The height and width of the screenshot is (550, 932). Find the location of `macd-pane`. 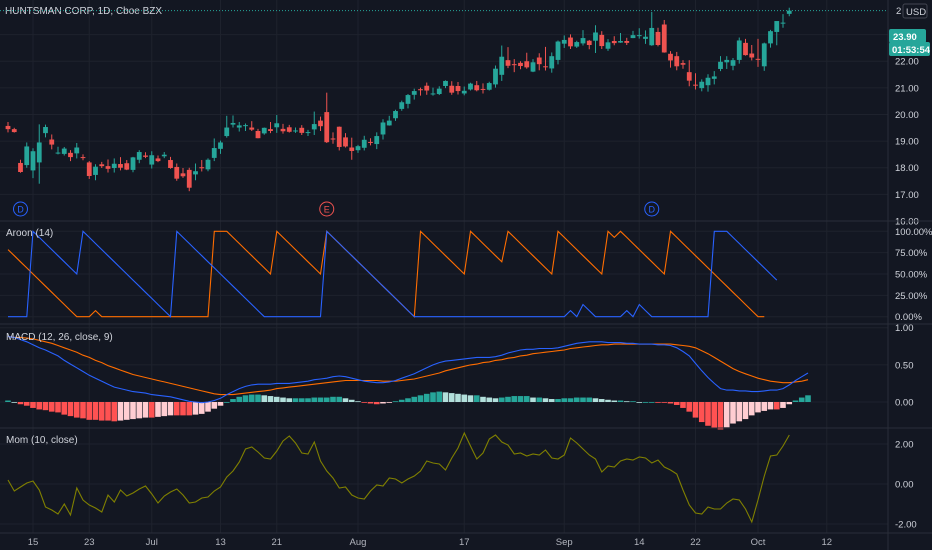

macd-pane is located at coordinates (408, 383).